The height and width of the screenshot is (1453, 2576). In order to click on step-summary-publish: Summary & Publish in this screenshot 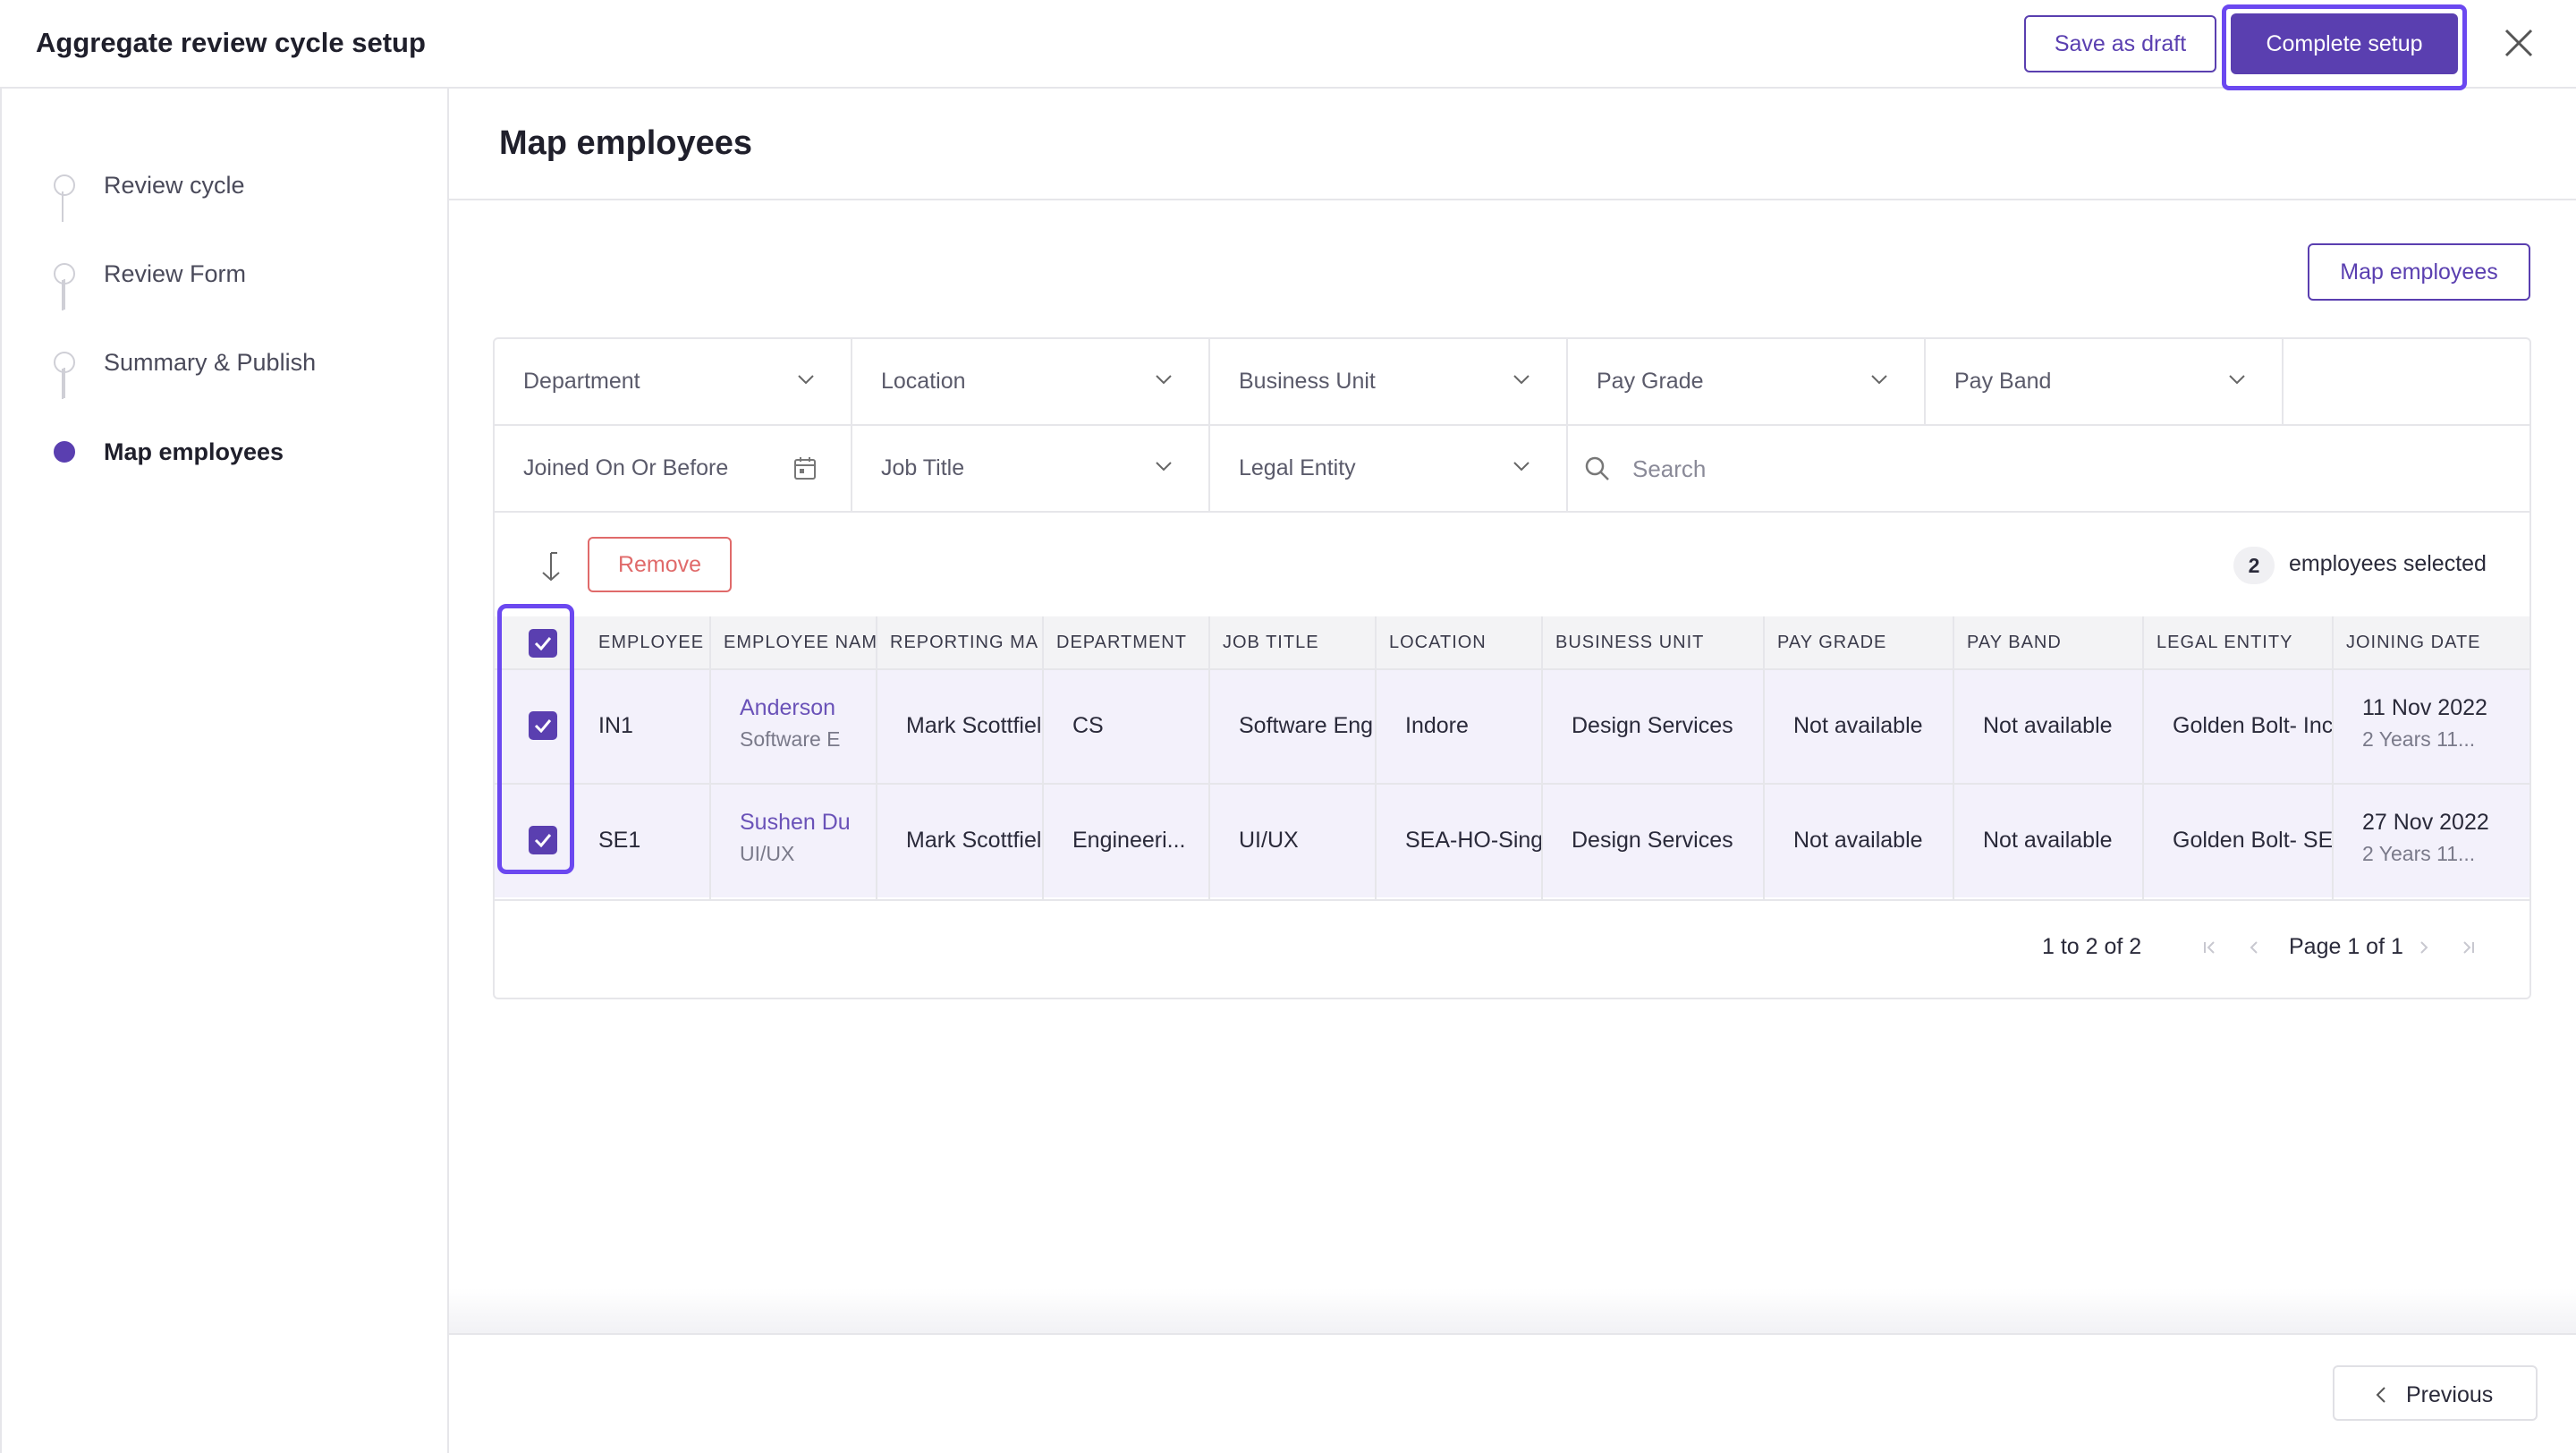, I will do `click(225, 362)`.